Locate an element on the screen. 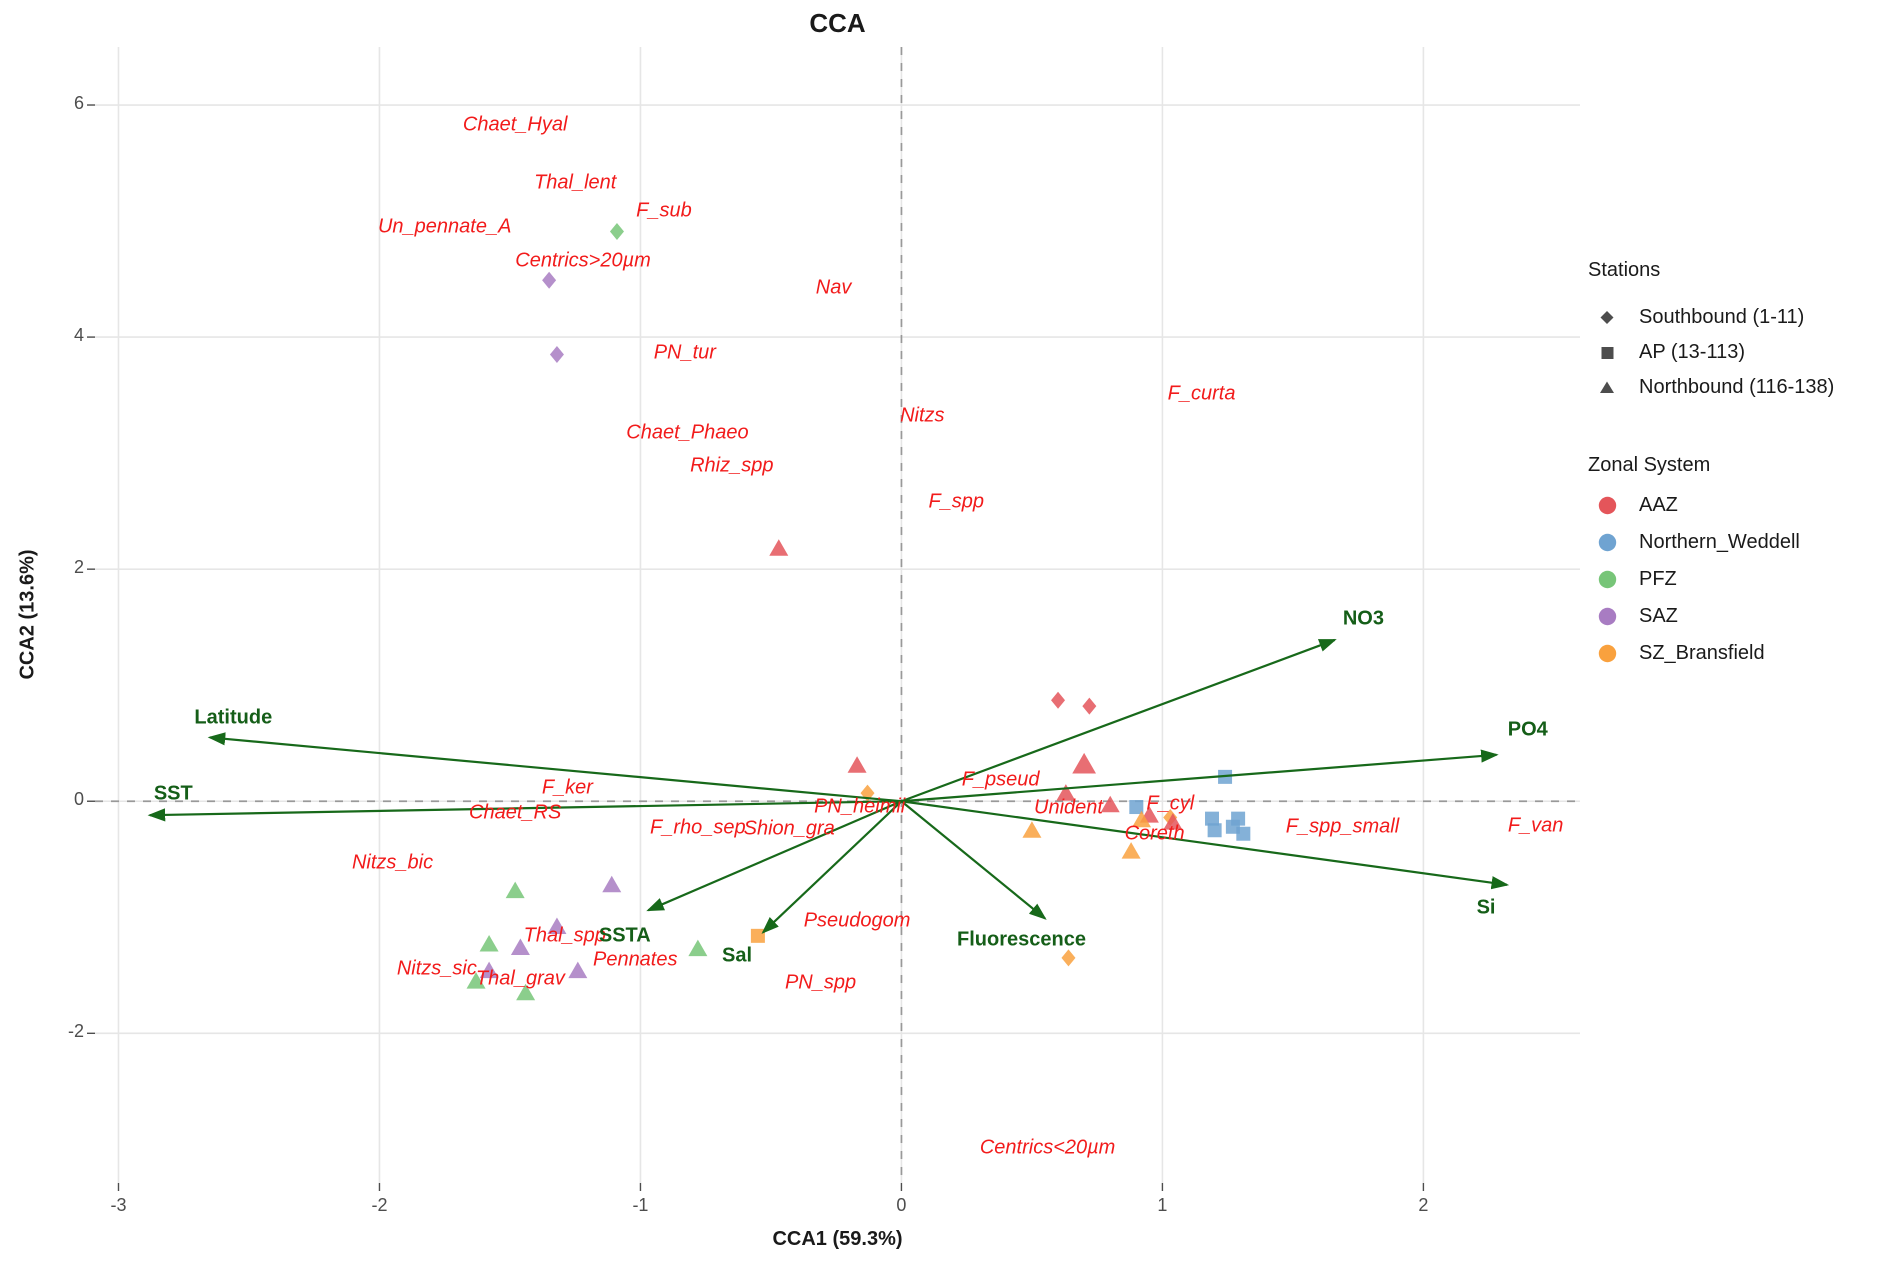 The image size is (1892, 1267). x-tick-label: -2 is located at coordinates (379, 1205).